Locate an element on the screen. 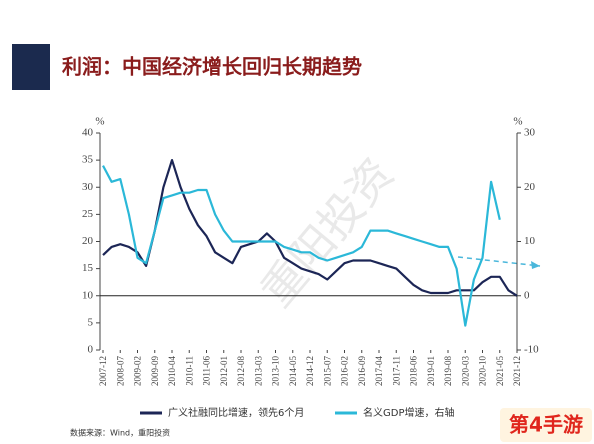  logo: 第4手游 is located at coordinates (546, 425).